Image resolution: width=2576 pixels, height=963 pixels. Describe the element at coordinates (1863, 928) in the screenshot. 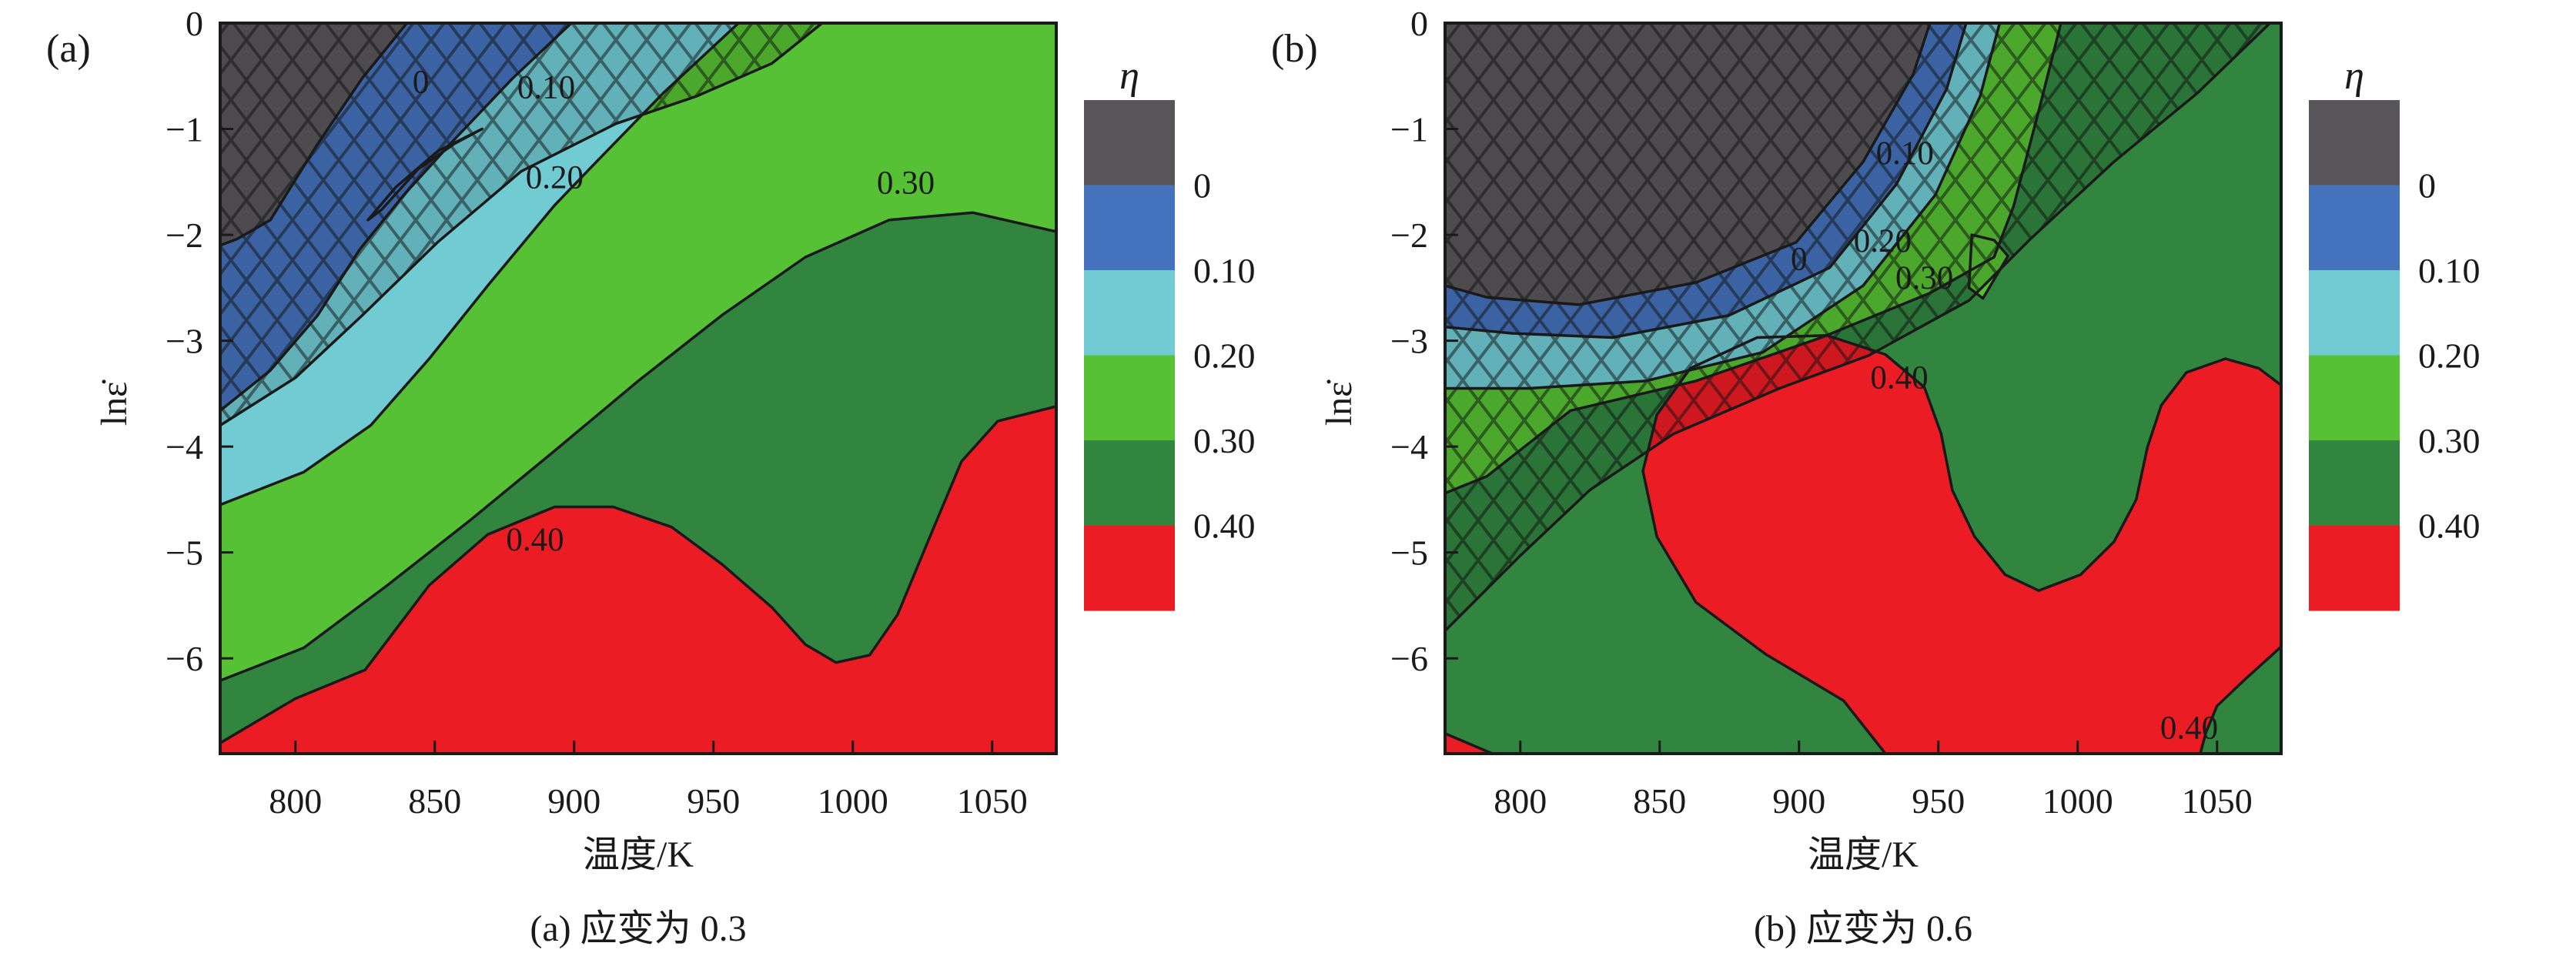

I see `panel-caption-b: (b) 应变为 0.6` at that location.